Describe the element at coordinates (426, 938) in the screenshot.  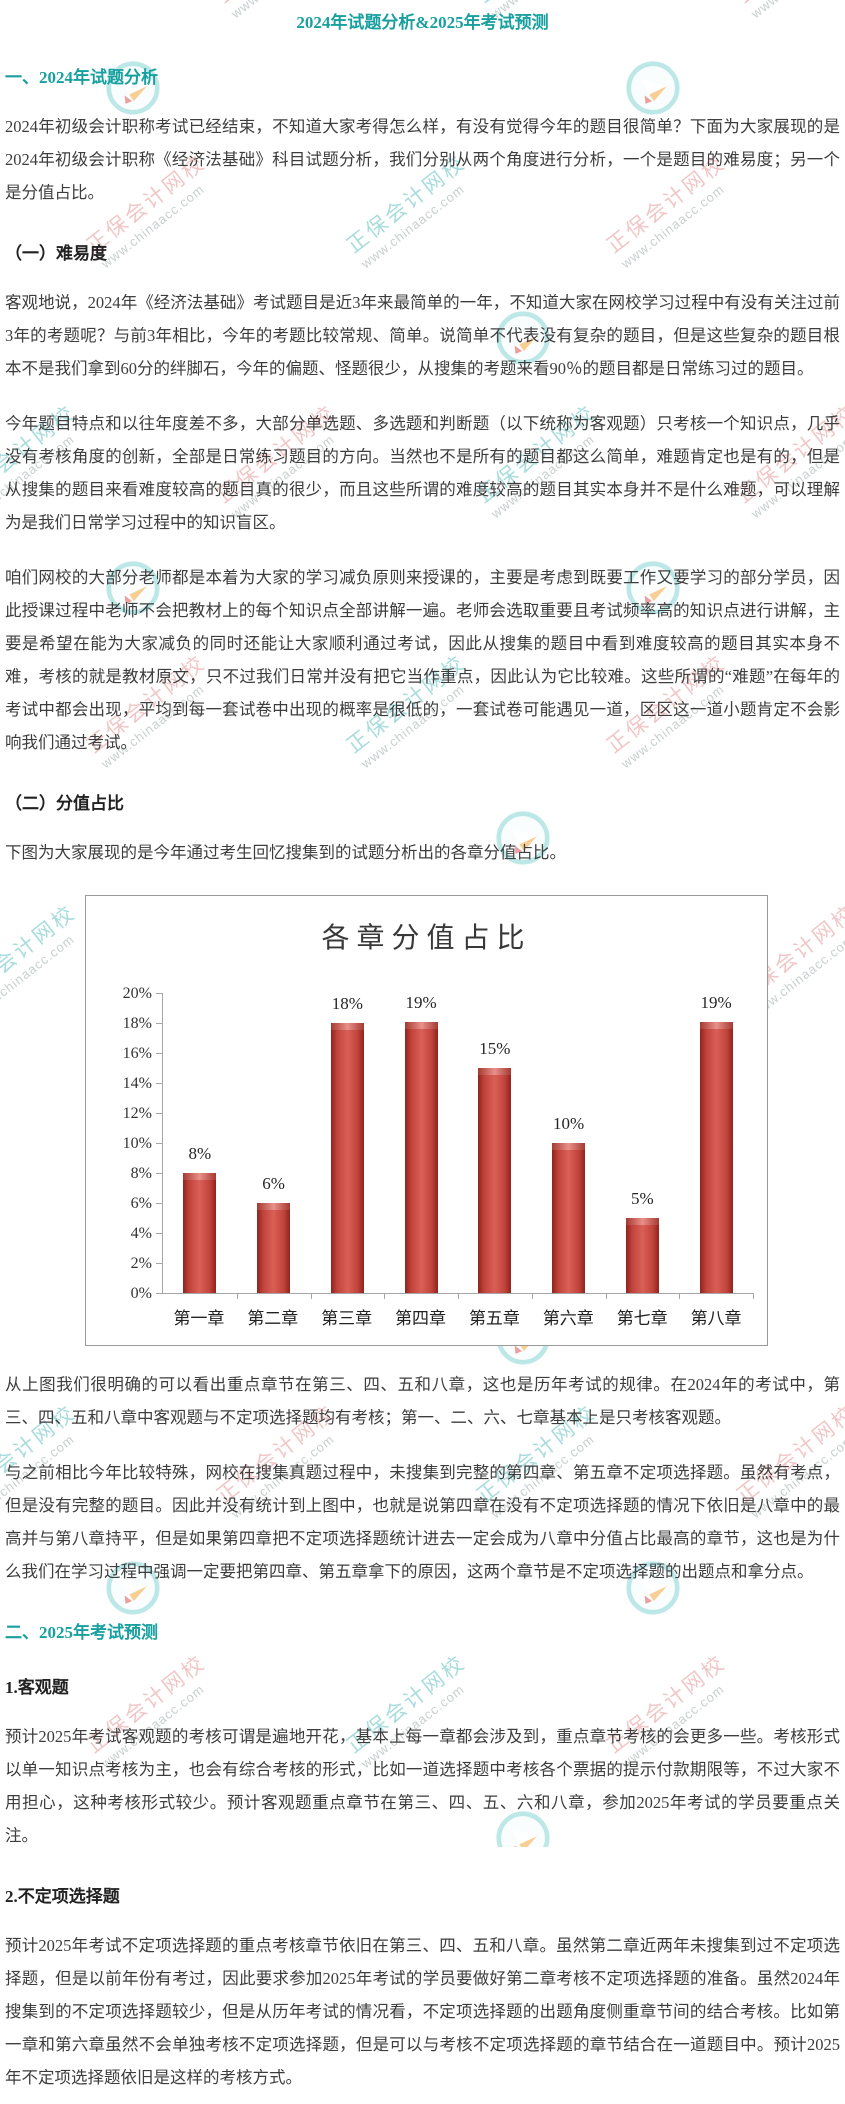
I see `chart-title: 各章分值占比` at that location.